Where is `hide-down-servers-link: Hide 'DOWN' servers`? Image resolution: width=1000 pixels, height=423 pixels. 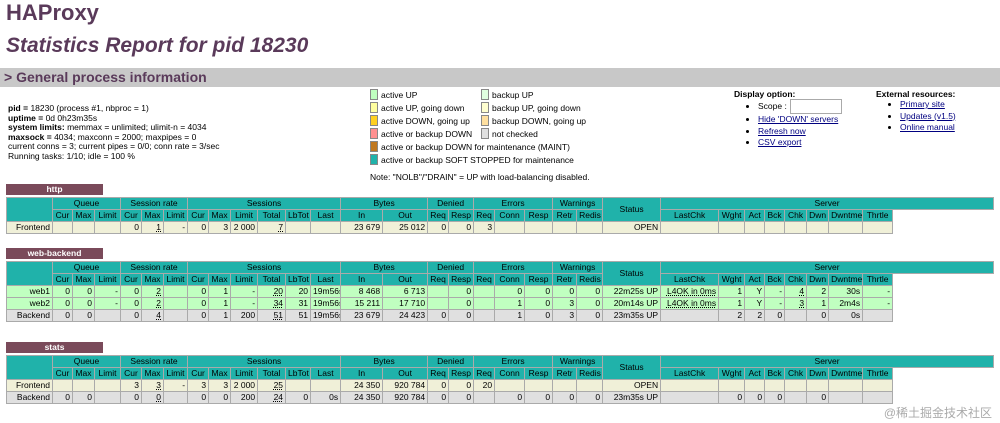
hide-down-servers-link: Hide 'DOWN' servers is located at coordinates (798, 119).